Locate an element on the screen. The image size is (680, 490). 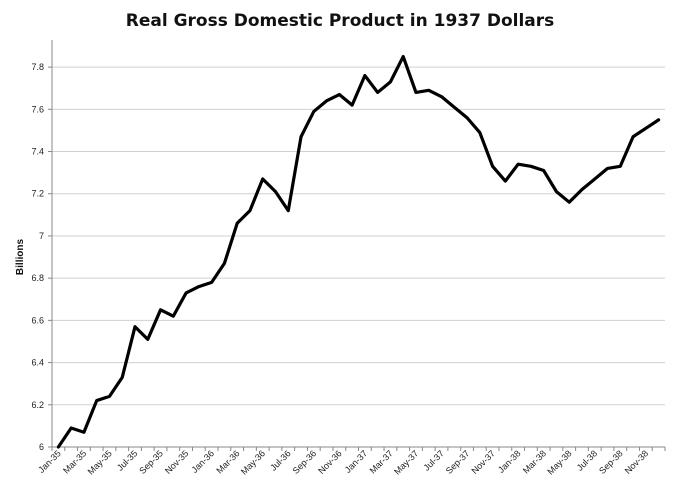
x-tick-label: Jul-37 is located at coordinates (434, 460).